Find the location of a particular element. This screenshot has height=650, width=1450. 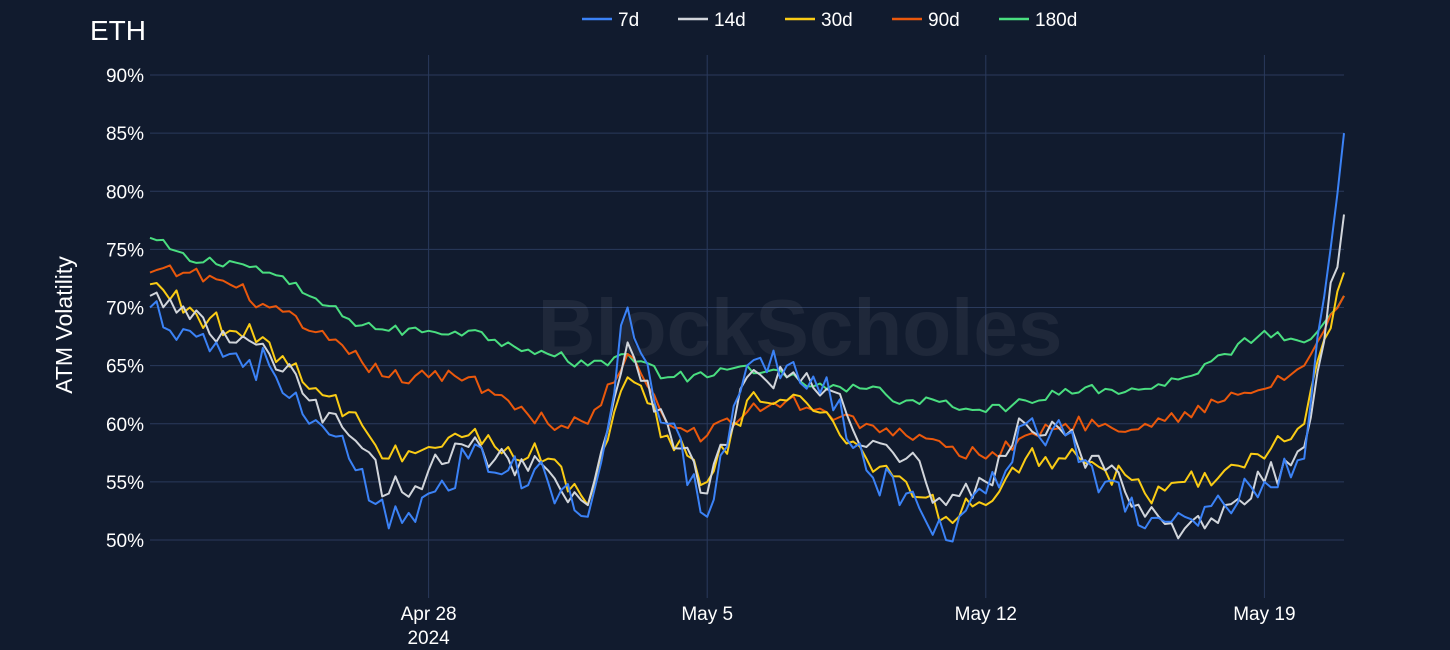

y-tick-label: 50% is located at coordinates (125, 541).